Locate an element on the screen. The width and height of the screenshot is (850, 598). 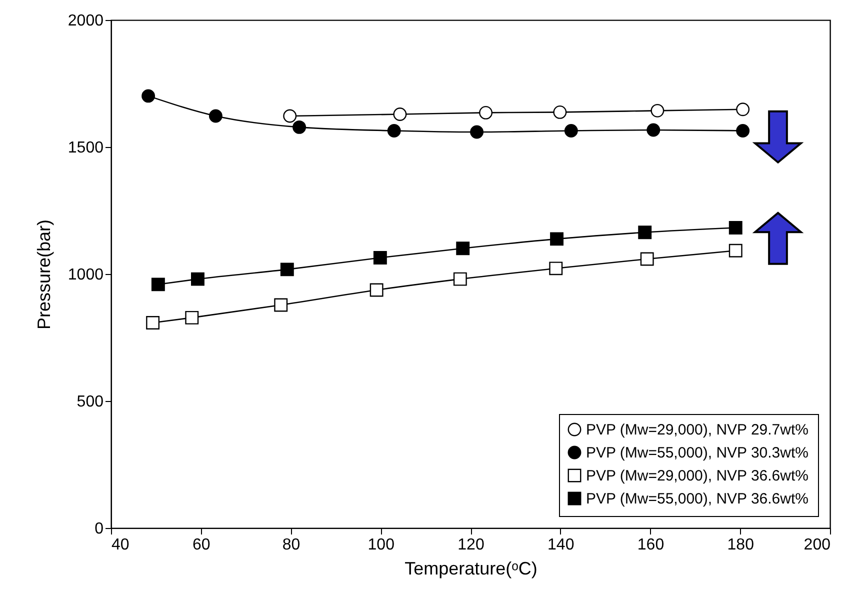
x-axis-title: Temperature(ᵒC) is located at coordinates (471, 568).